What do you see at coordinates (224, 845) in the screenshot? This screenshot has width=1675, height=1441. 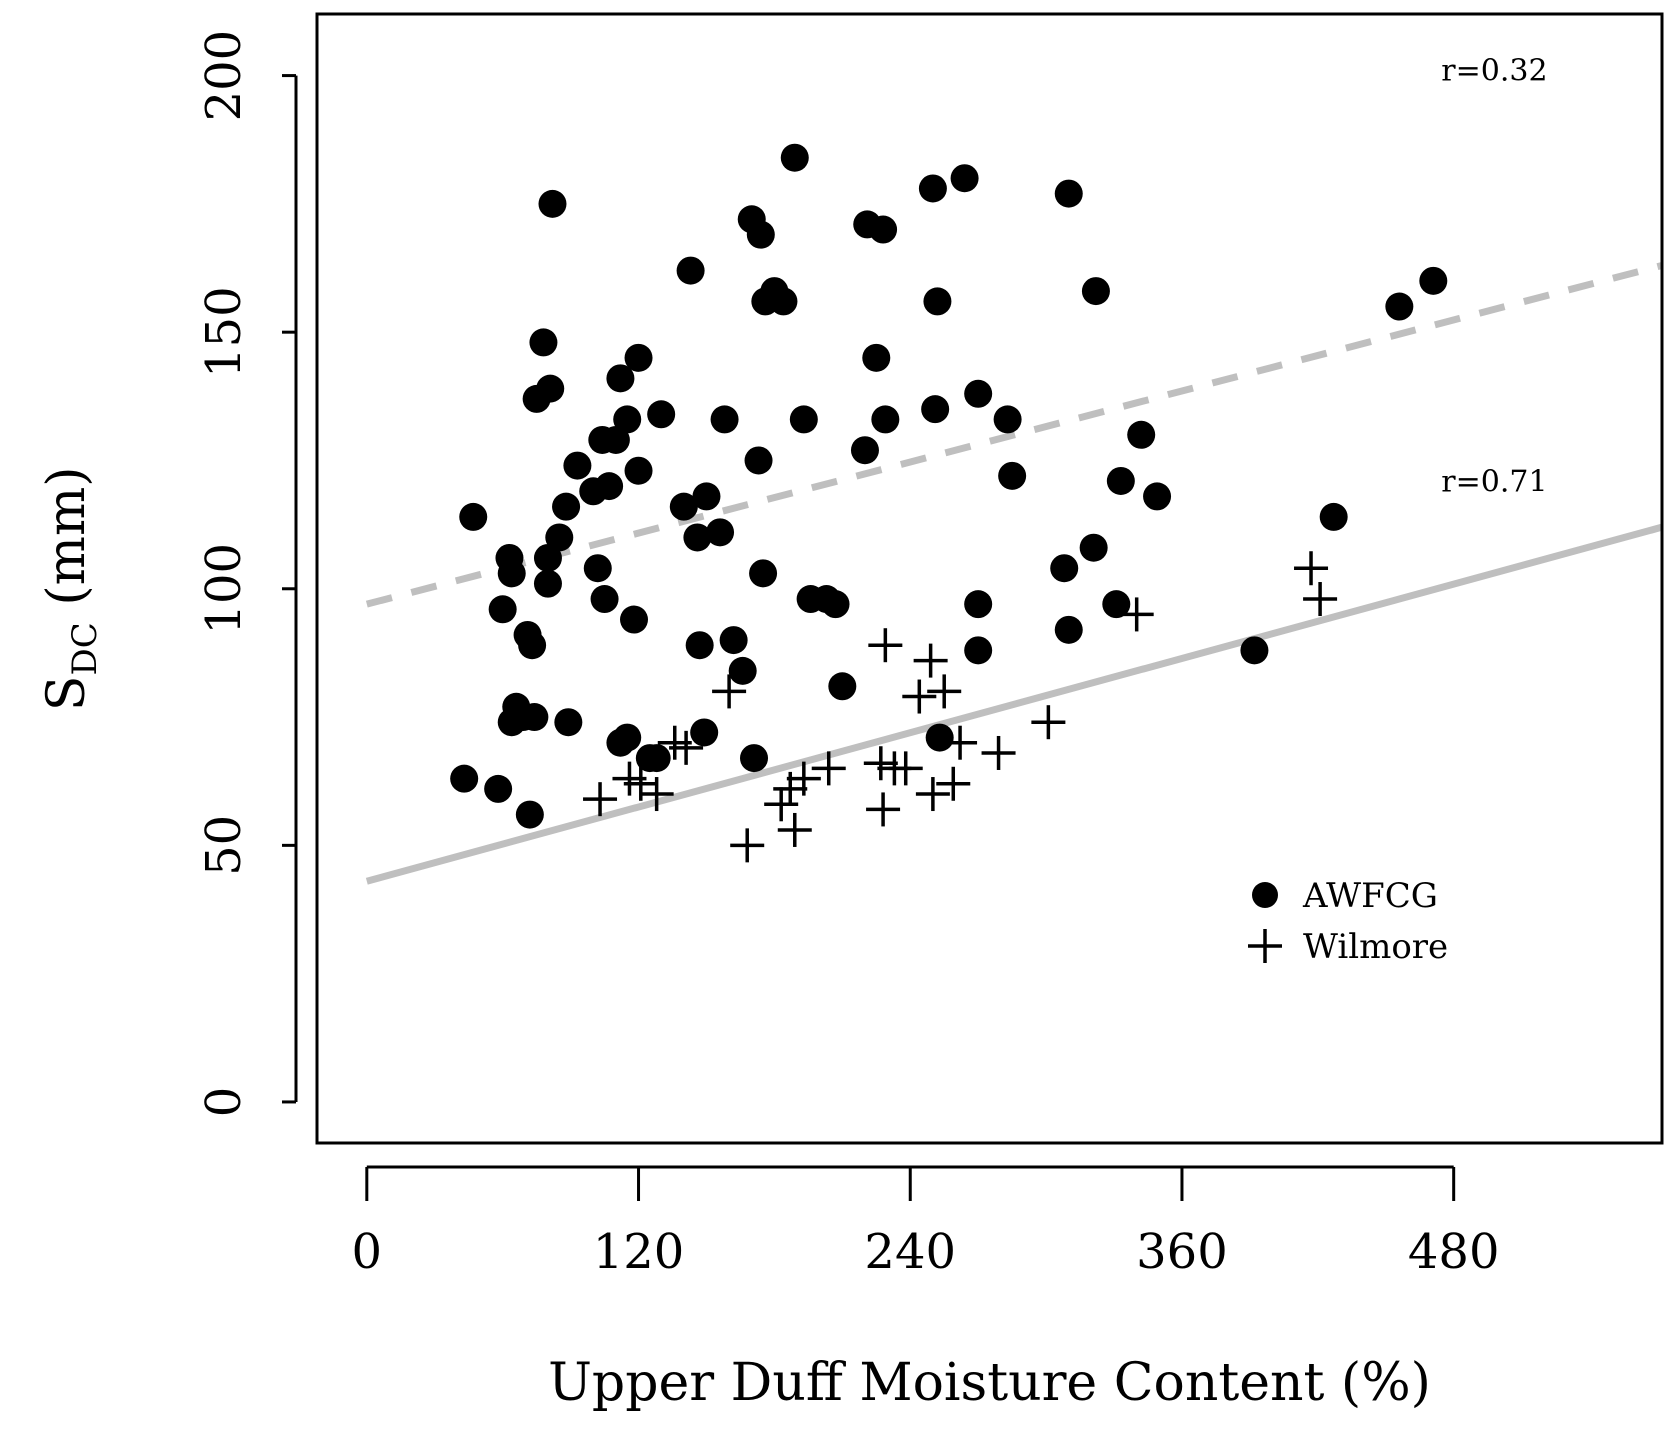 I see `y-tick-label: 50` at bounding box center [224, 845].